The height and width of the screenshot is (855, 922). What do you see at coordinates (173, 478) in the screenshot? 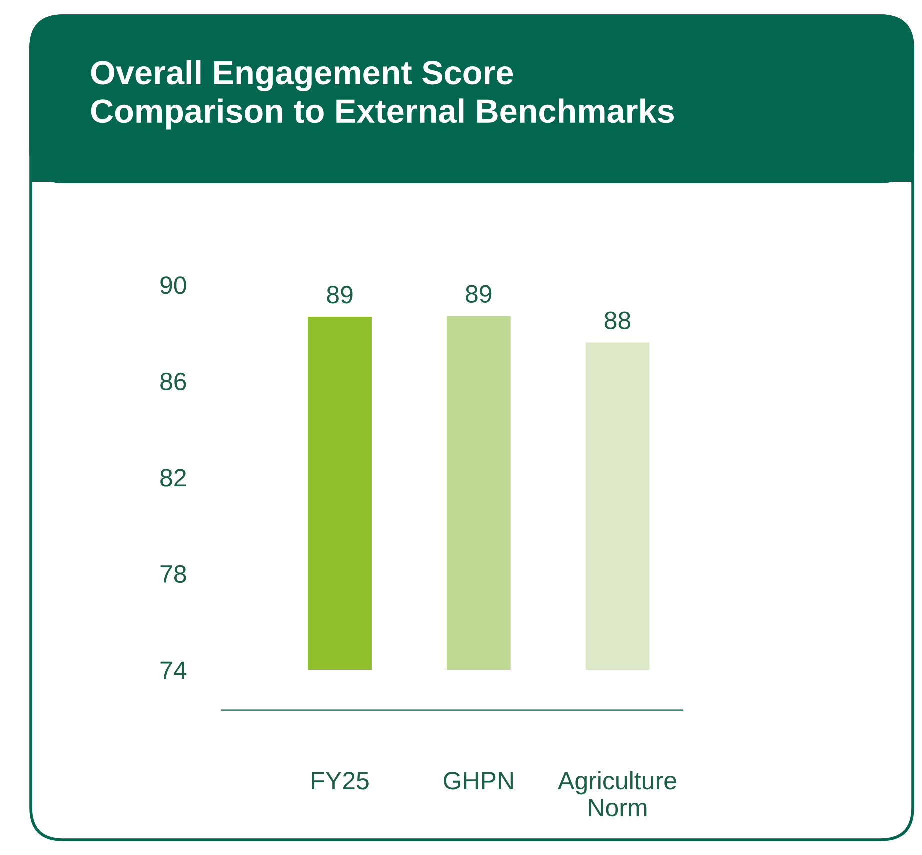
I see `y-tick-label: 82` at bounding box center [173, 478].